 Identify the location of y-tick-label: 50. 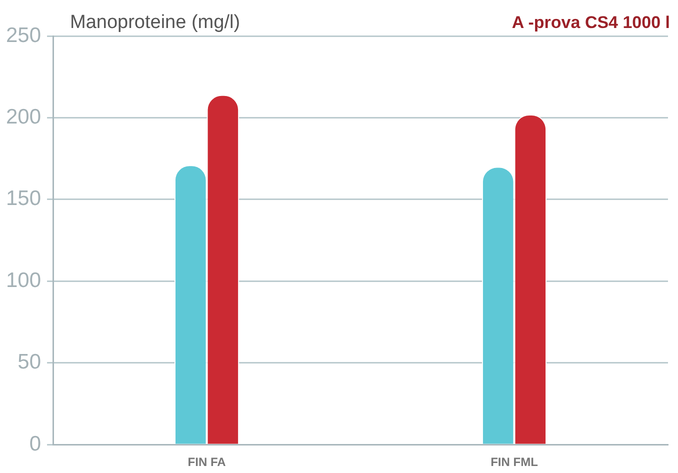
(30, 362).